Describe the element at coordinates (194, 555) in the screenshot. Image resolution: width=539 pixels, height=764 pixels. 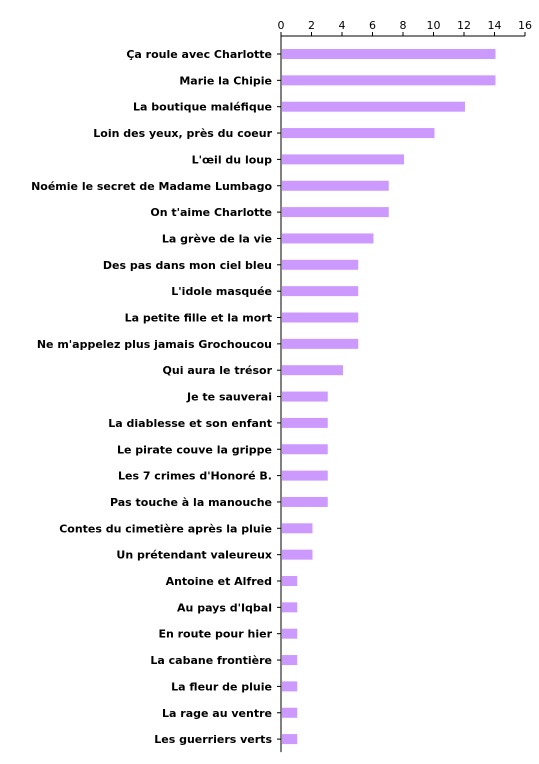
I see `category-label: Un prétendant valeureux` at that location.